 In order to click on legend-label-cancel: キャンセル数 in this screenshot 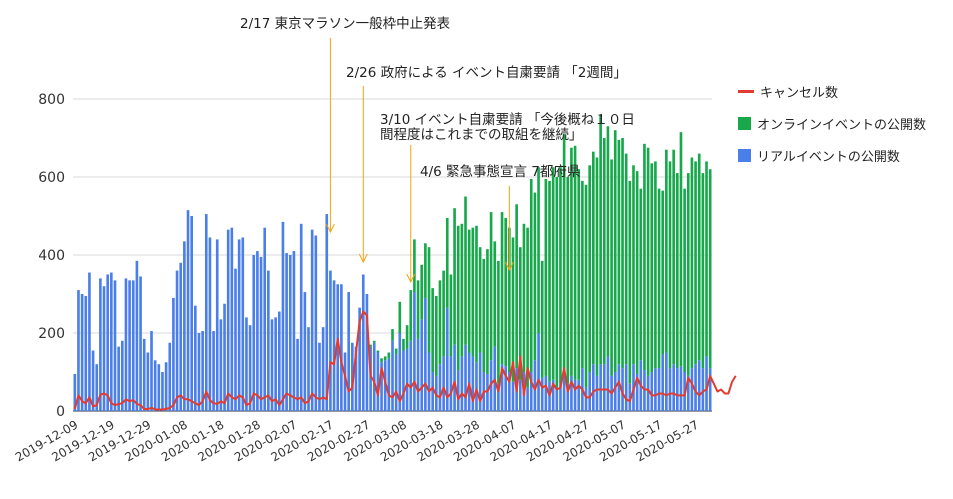, I will do `click(799, 93)`.